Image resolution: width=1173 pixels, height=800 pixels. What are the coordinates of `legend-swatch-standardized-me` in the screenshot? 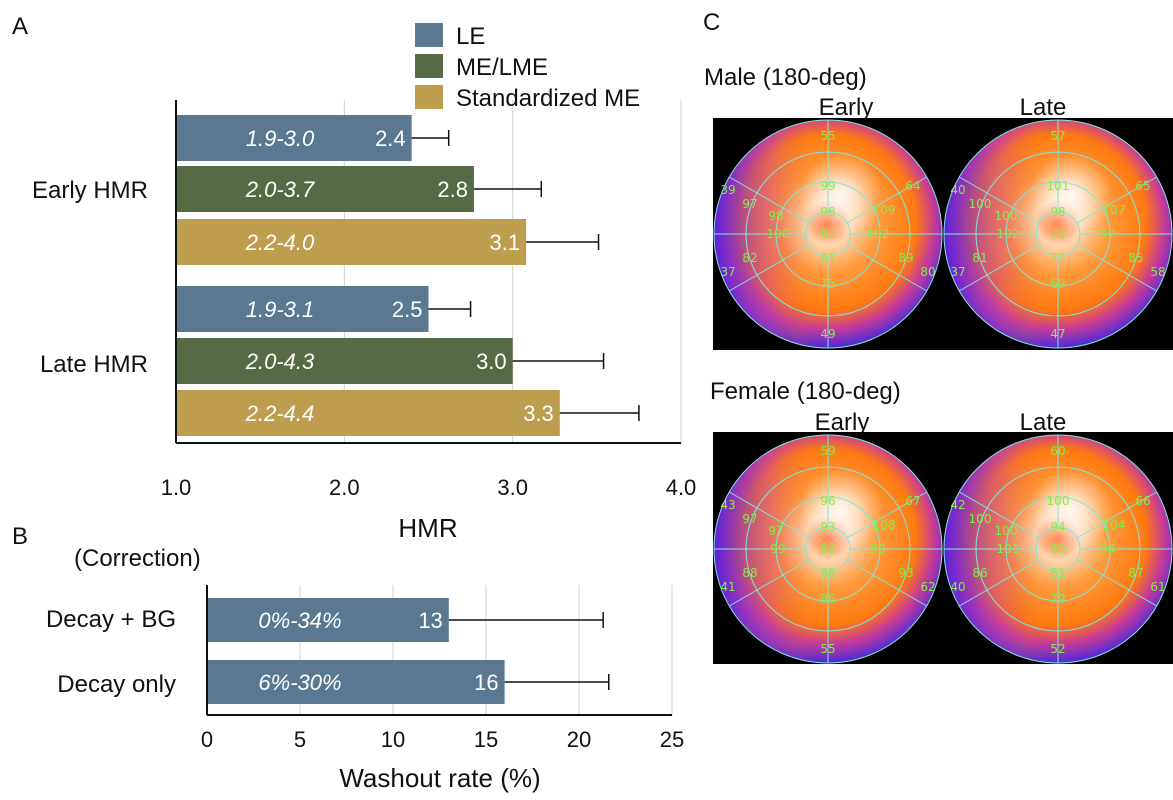 It's located at (429, 97).